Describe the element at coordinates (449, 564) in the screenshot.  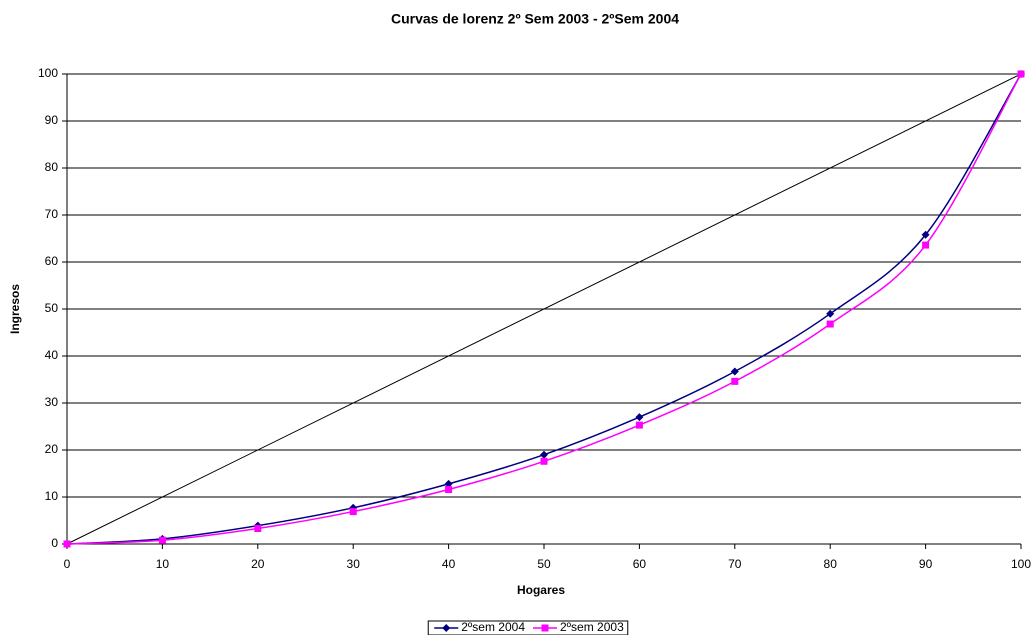
I see `x-tick-label: 40` at that location.